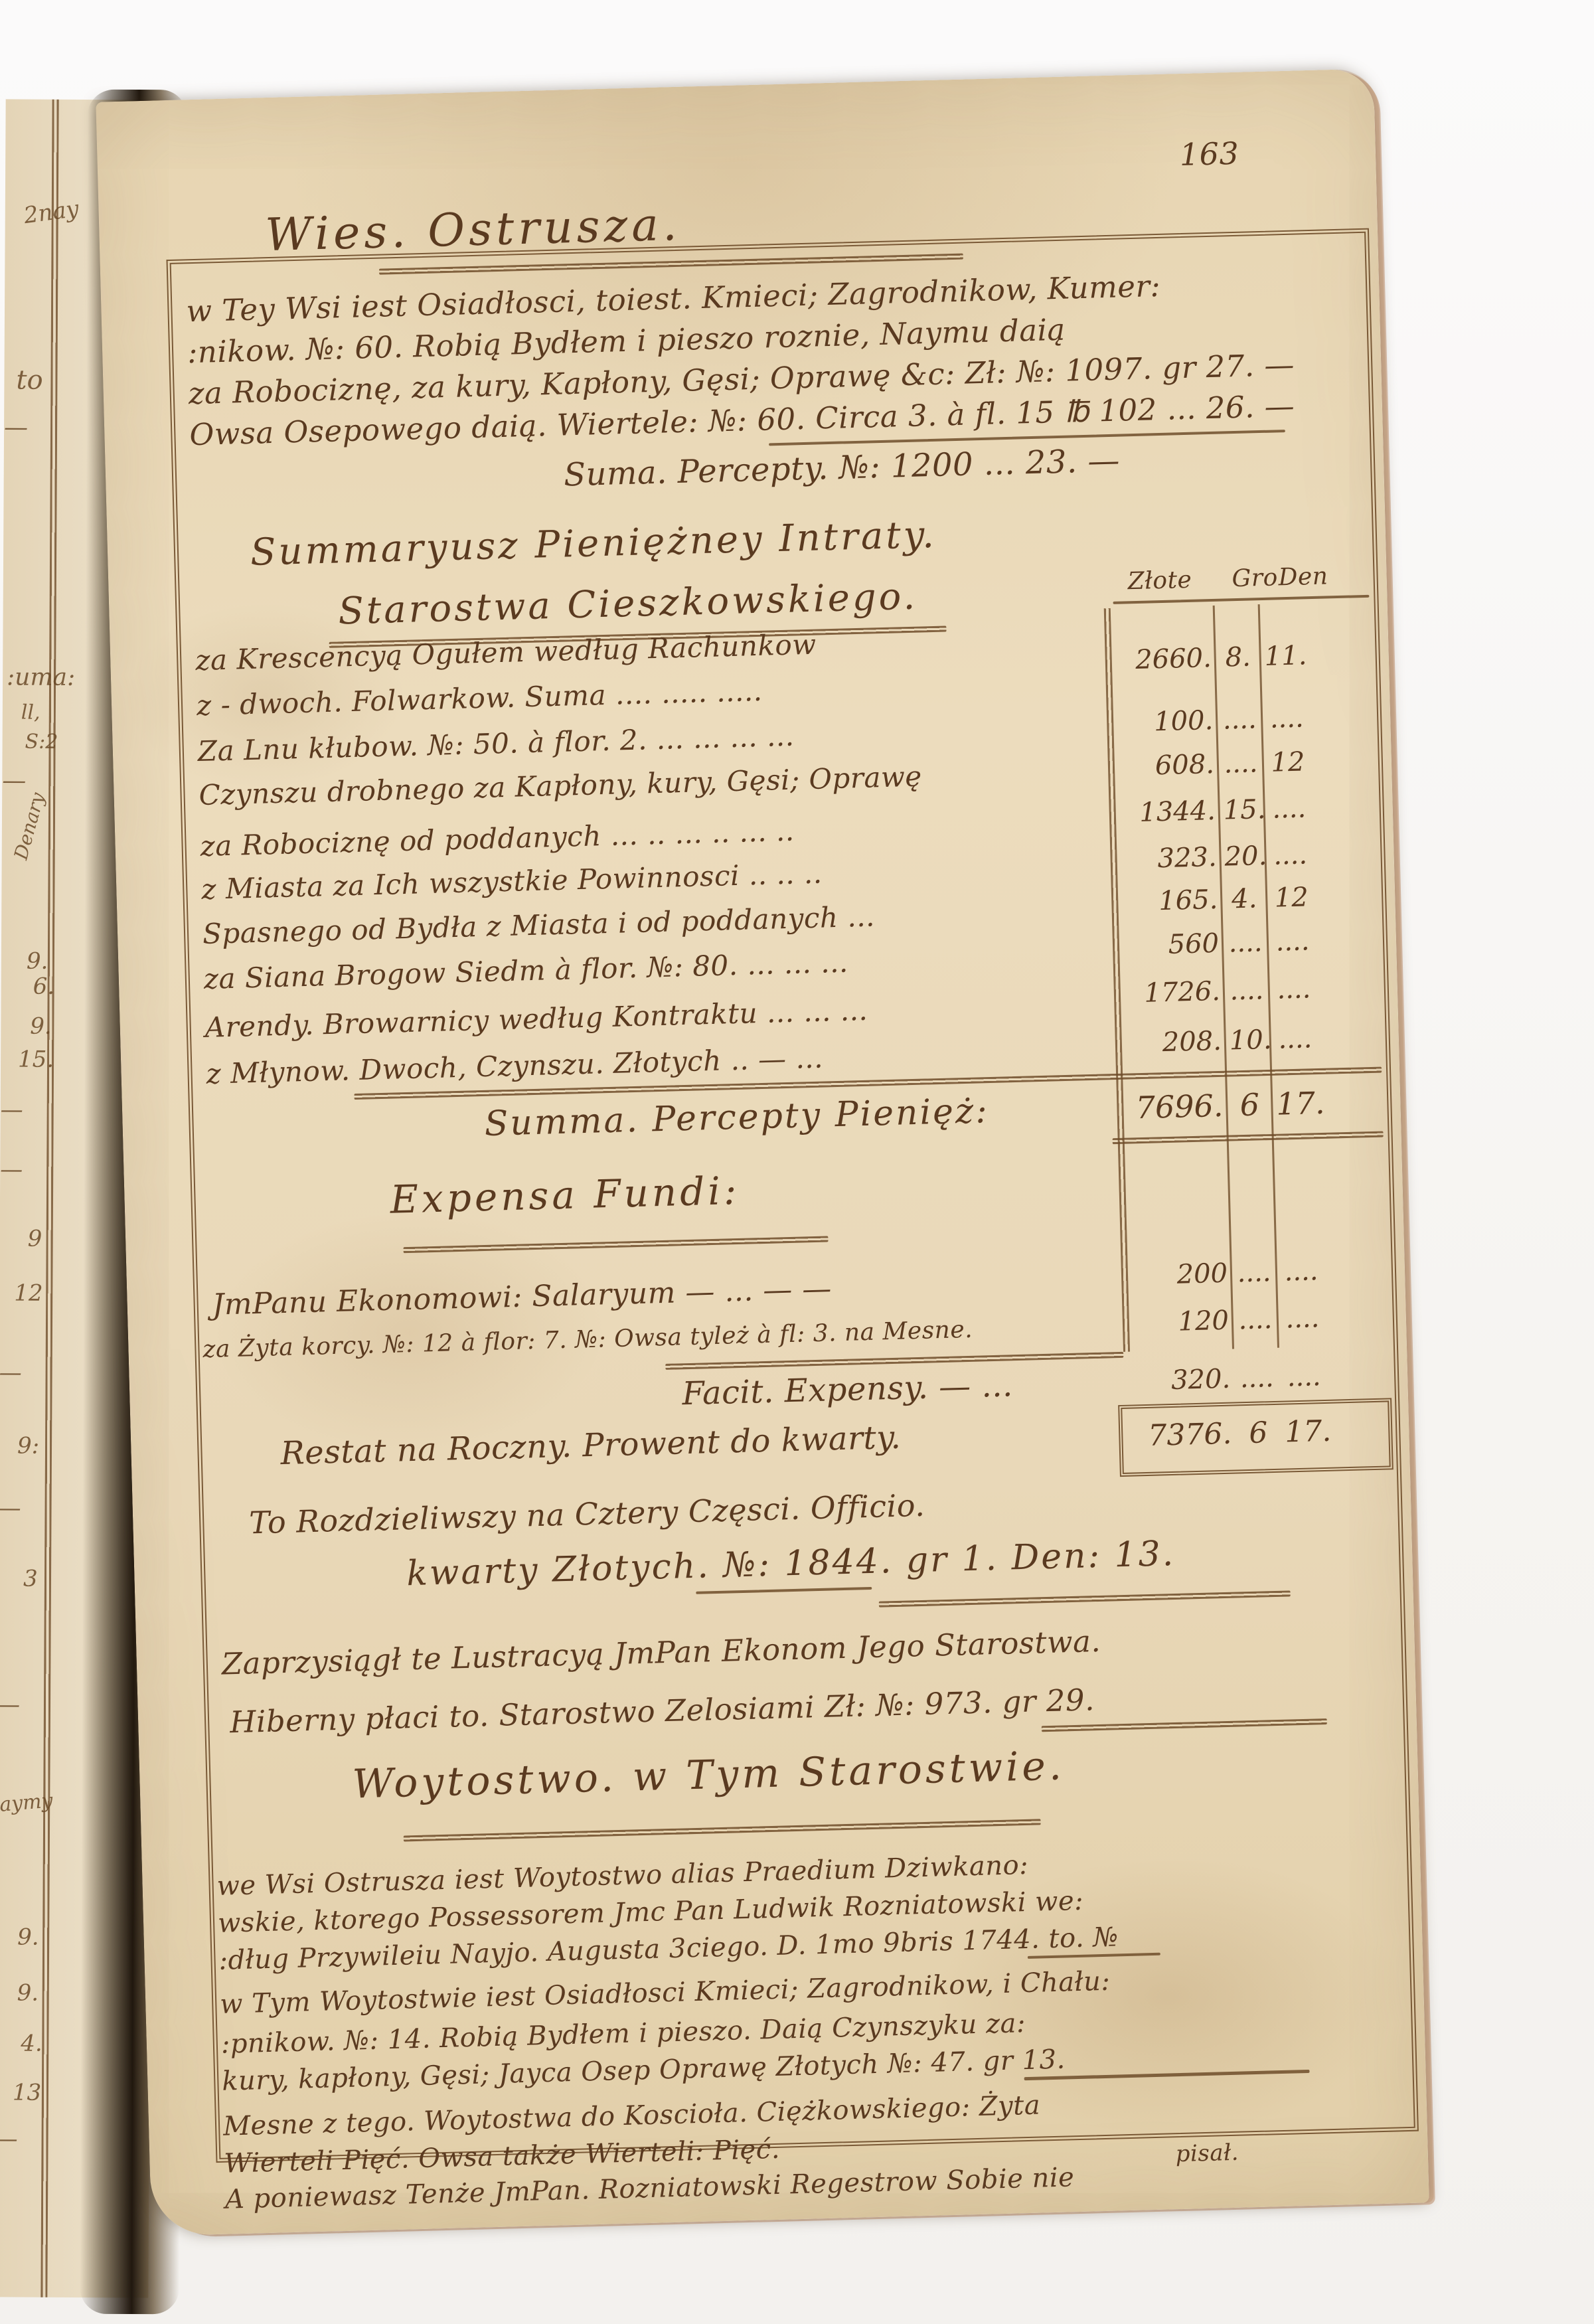  I want to click on cell-gro: 20., so click(1245, 856).